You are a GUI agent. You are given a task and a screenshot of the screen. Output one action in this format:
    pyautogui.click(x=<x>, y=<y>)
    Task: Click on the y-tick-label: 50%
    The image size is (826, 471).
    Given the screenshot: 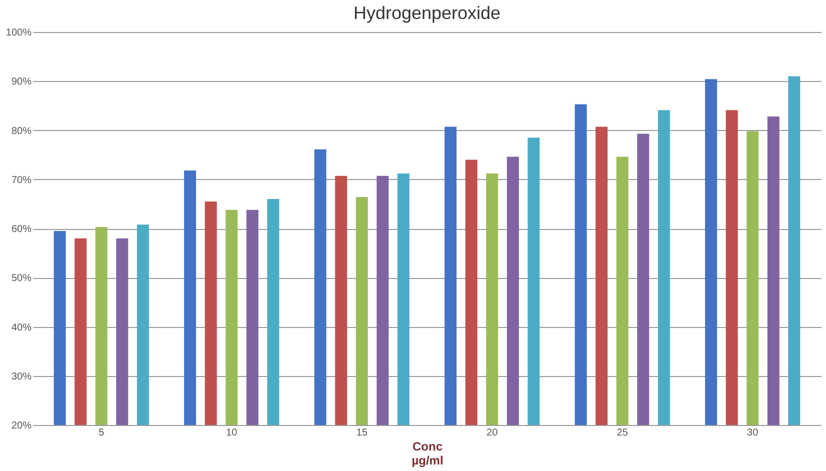 What is the action you would take?
    pyautogui.click(x=21, y=278)
    